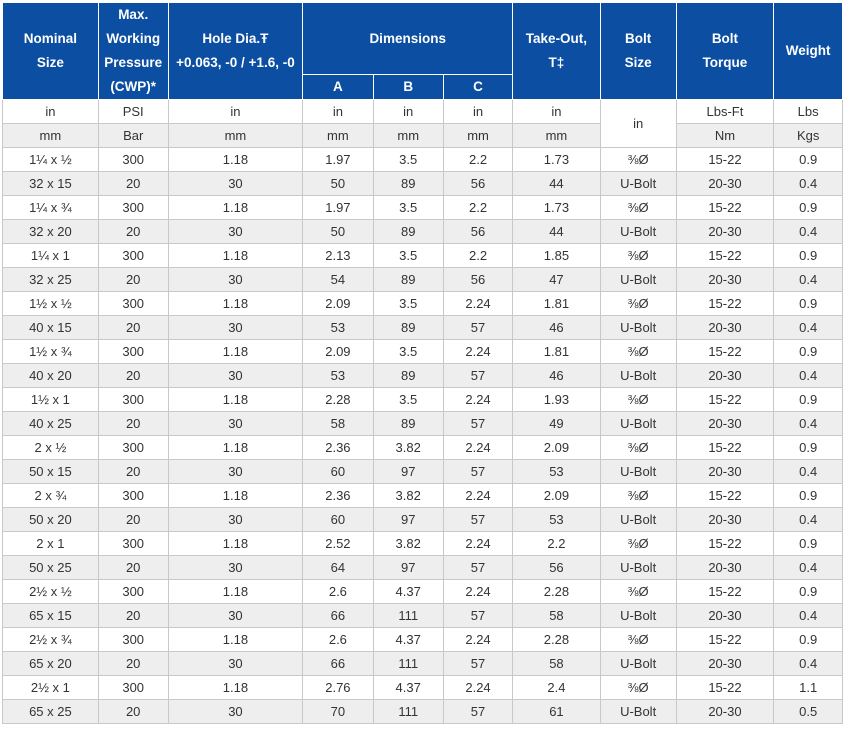  What do you see at coordinates (338, 279) in the screenshot?
I see `table-cell: 54` at bounding box center [338, 279].